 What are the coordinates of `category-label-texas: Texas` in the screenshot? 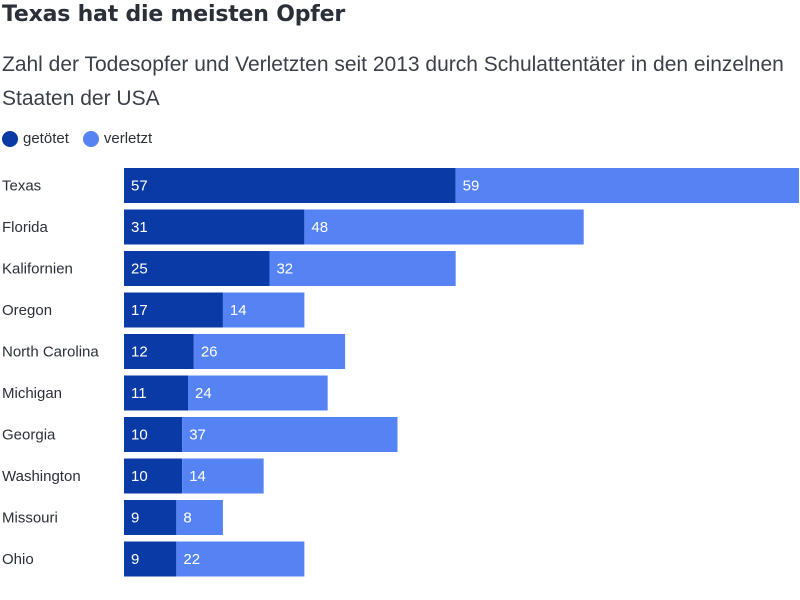 It's located at (21, 186).